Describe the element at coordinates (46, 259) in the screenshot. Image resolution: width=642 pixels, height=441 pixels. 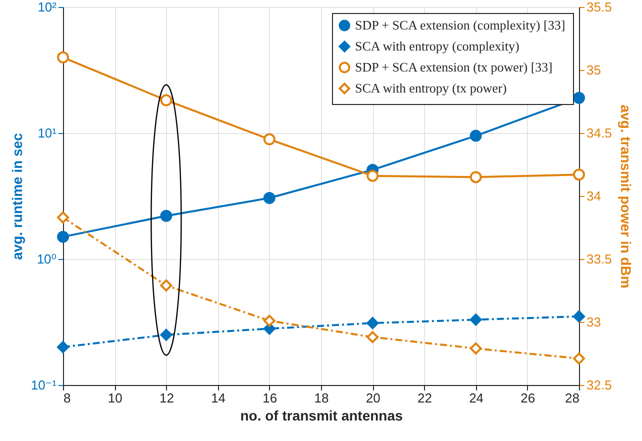
I see `y-tick-label: 10⁰` at that location.